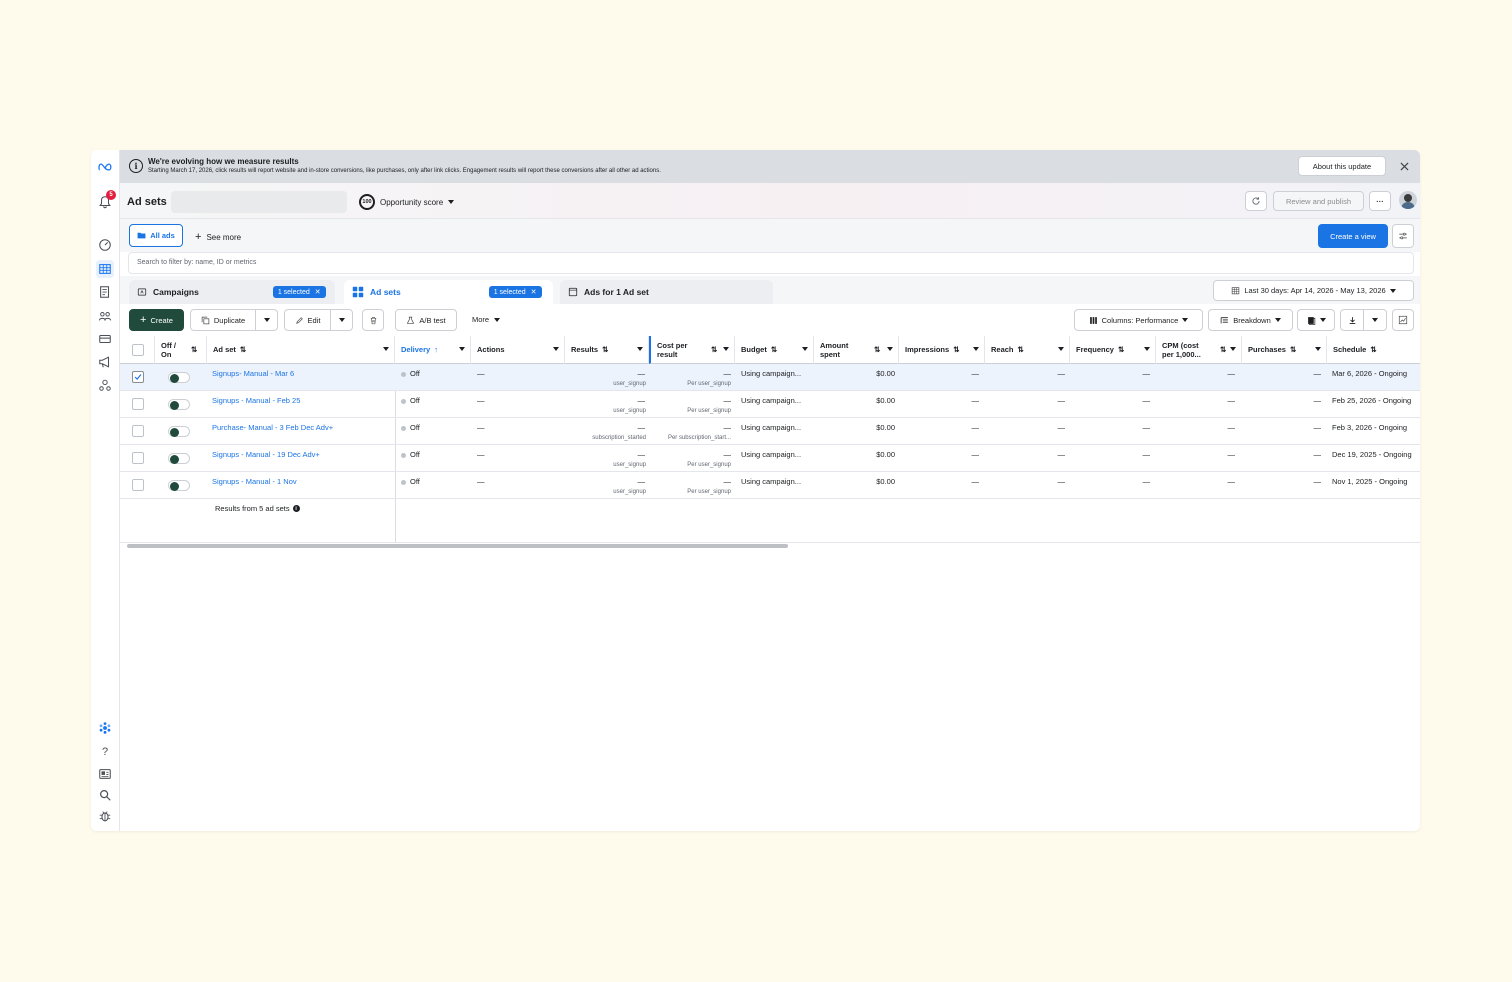 This screenshot has height=982, width=1512. What do you see at coordinates (395, 453) in the screenshot?
I see `frozen-column-divider` at bounding box center [395, 453].